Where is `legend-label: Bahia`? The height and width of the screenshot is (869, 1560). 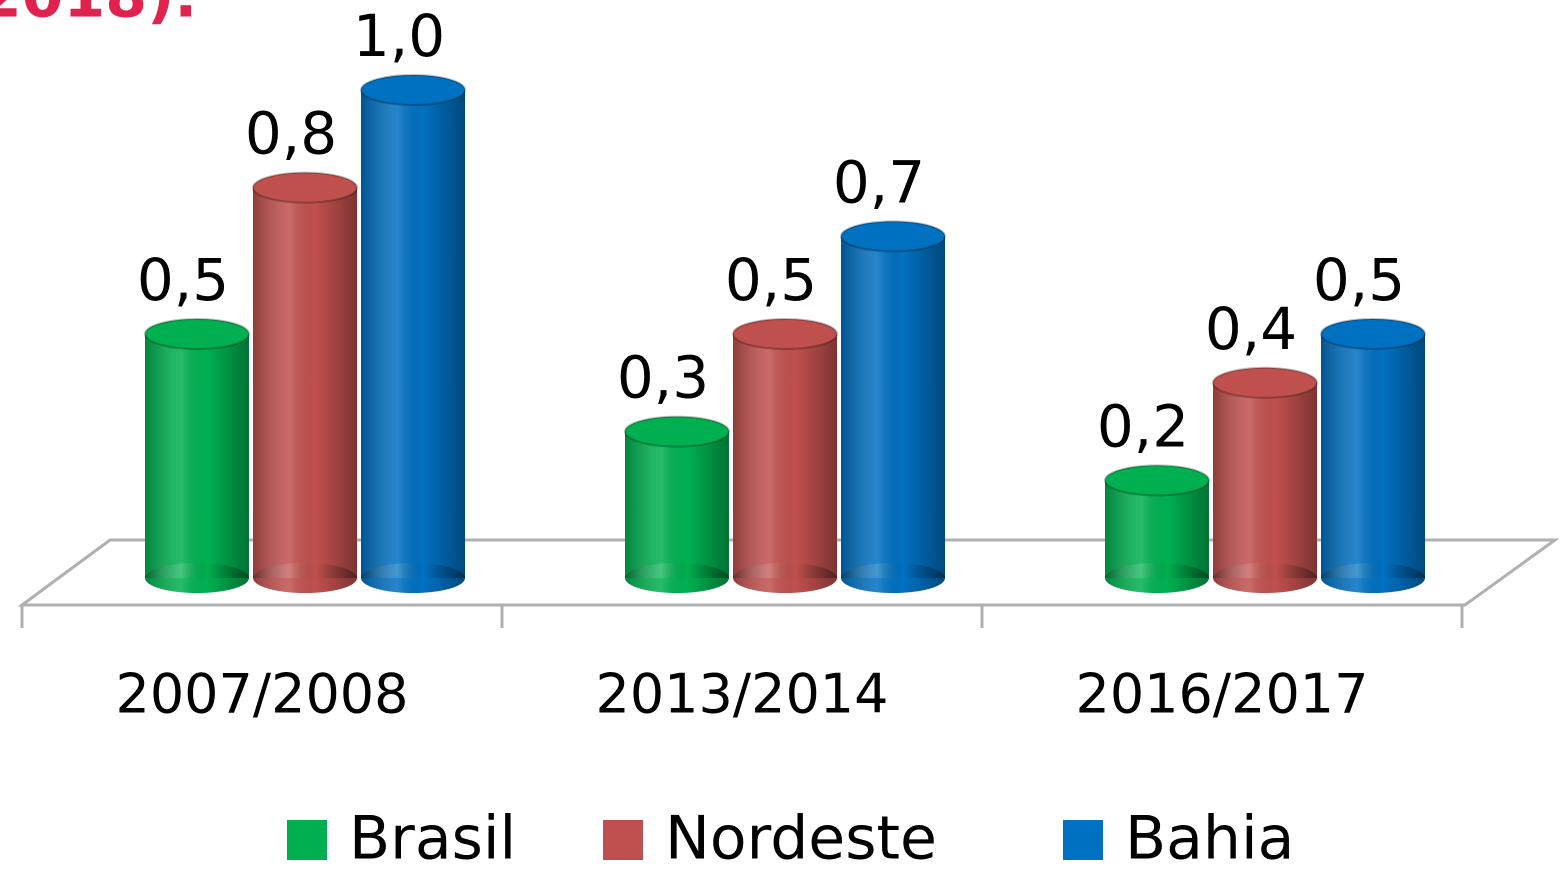 legend-label: Bahia is located at coordinates (1209, 836).